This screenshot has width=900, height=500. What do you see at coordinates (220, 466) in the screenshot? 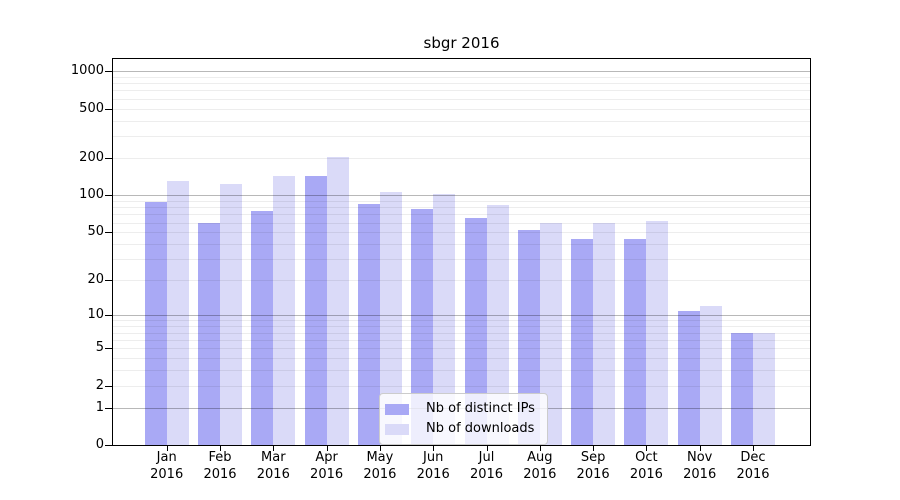
I see `x-tick-label-feb: Feb 2016` at bounding box center [220, 466].